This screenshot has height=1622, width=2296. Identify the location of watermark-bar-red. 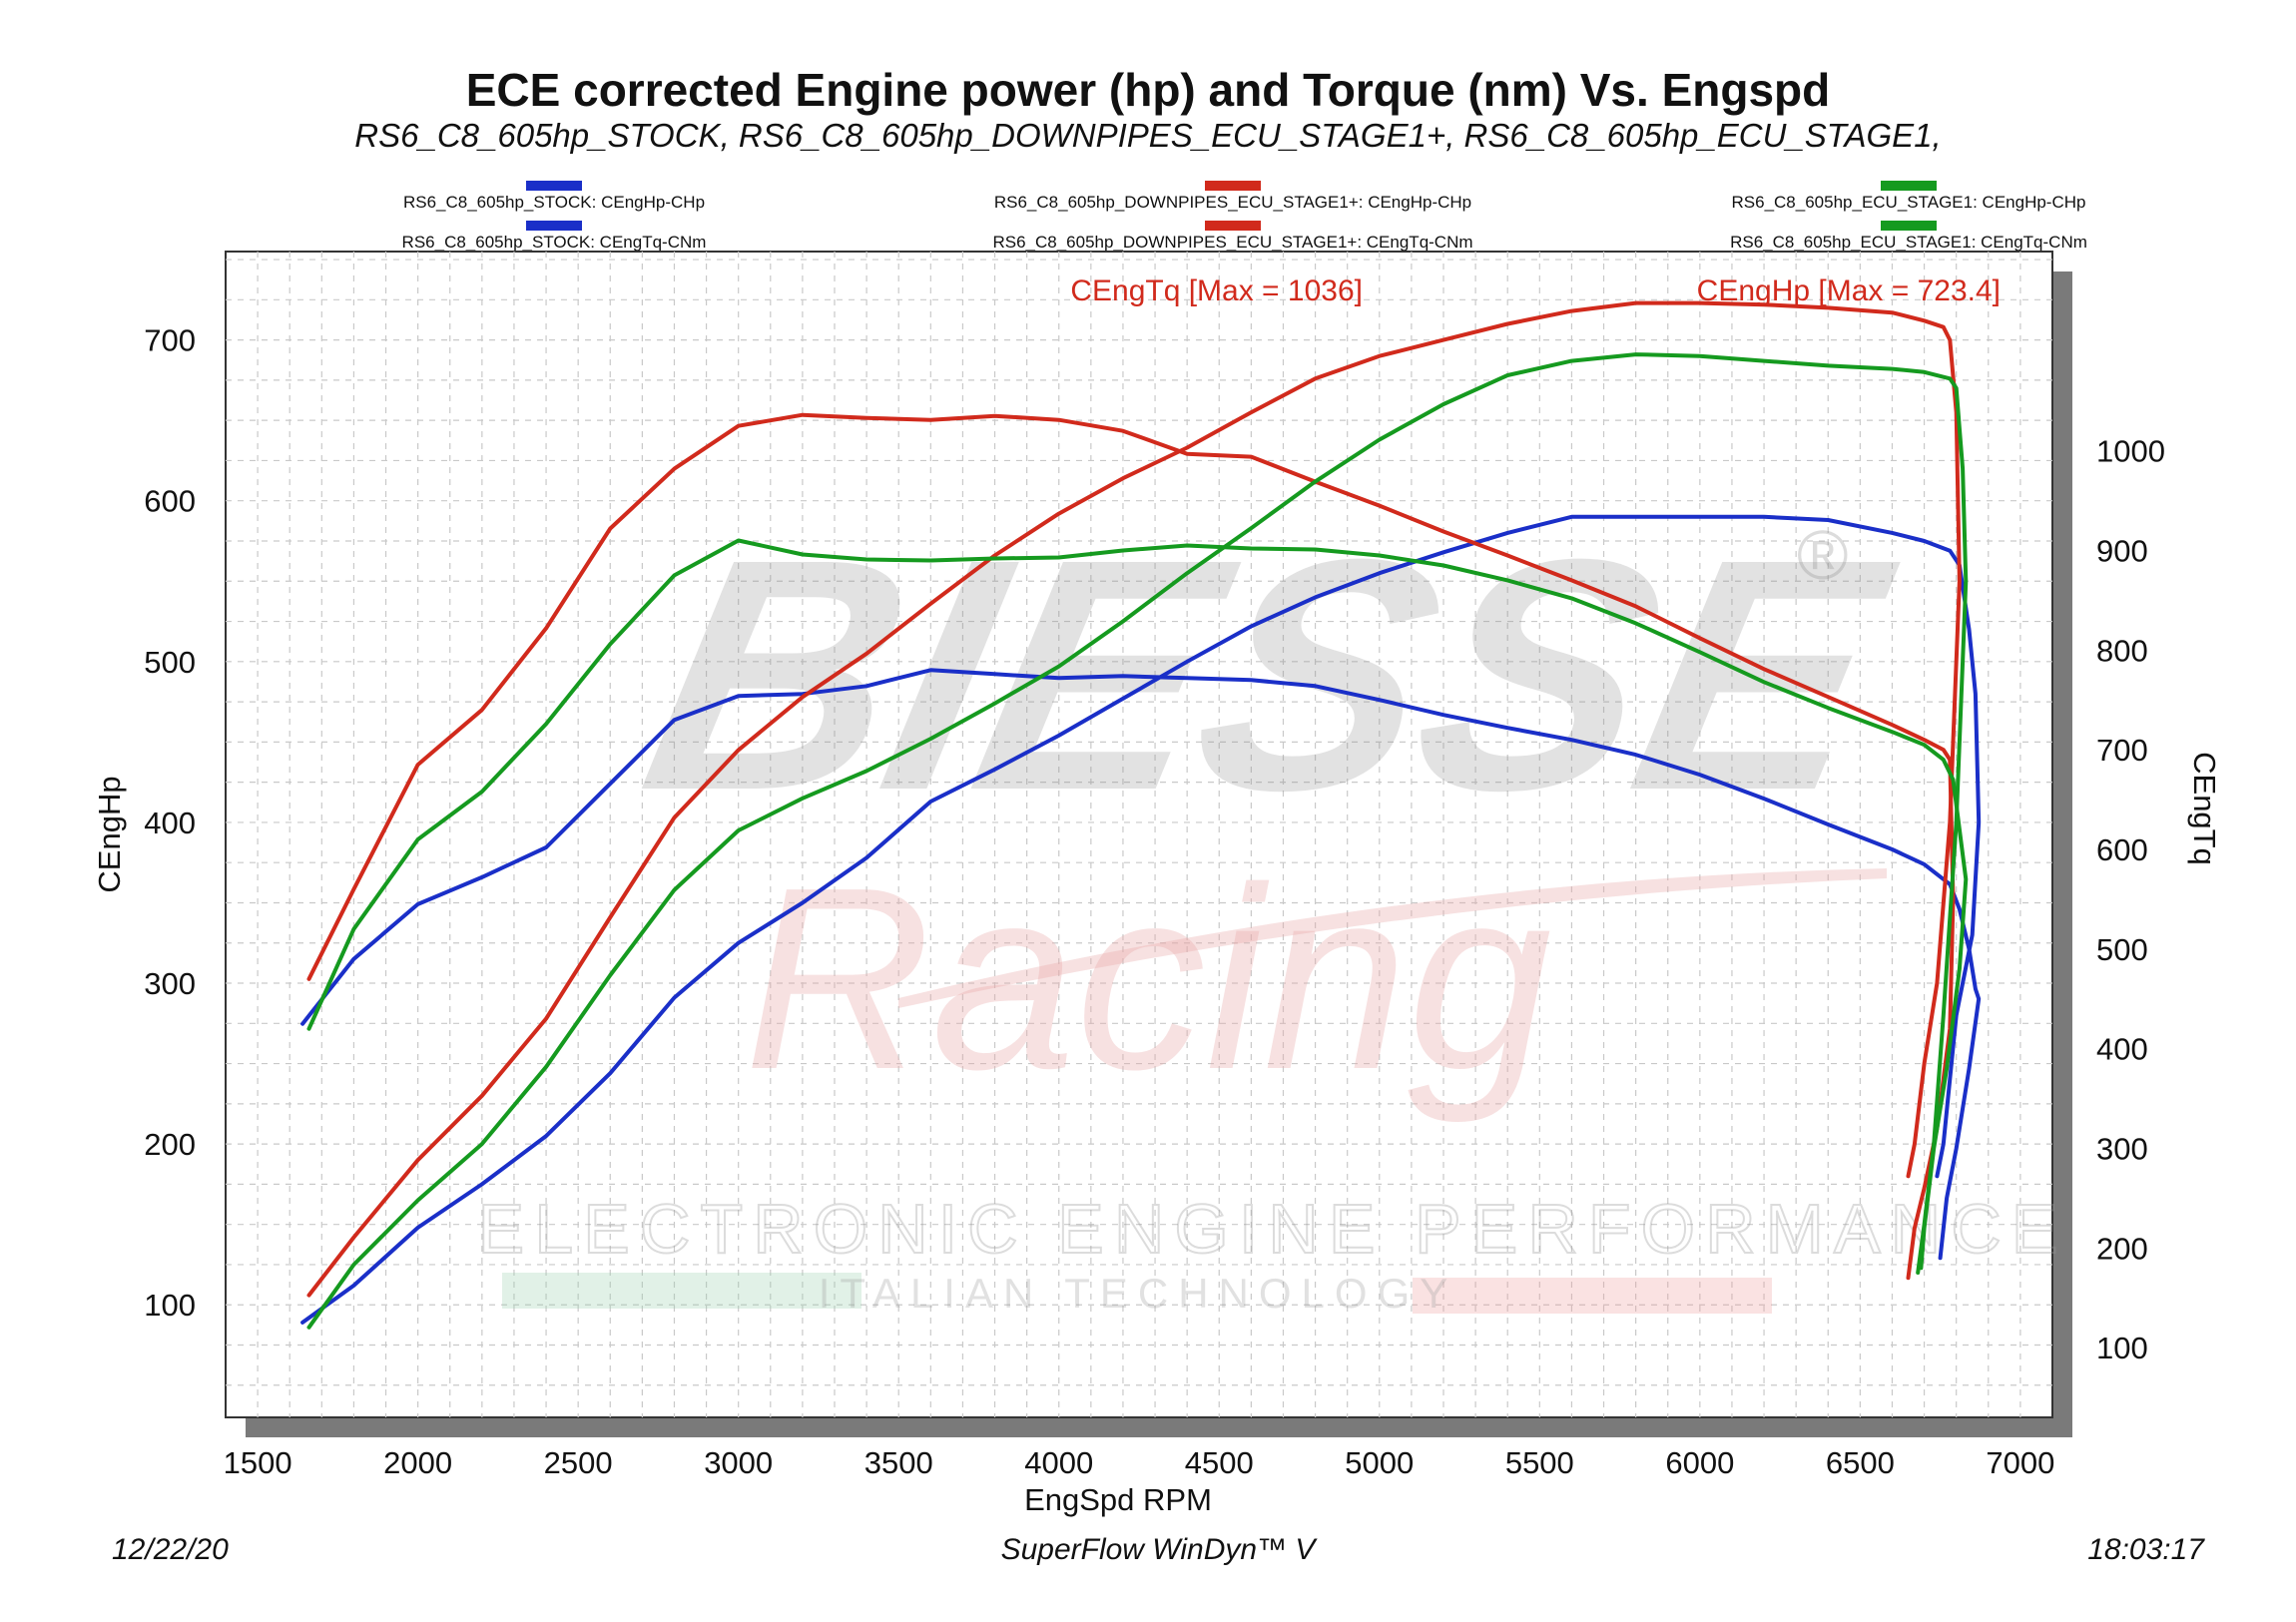
(1593, 1296).